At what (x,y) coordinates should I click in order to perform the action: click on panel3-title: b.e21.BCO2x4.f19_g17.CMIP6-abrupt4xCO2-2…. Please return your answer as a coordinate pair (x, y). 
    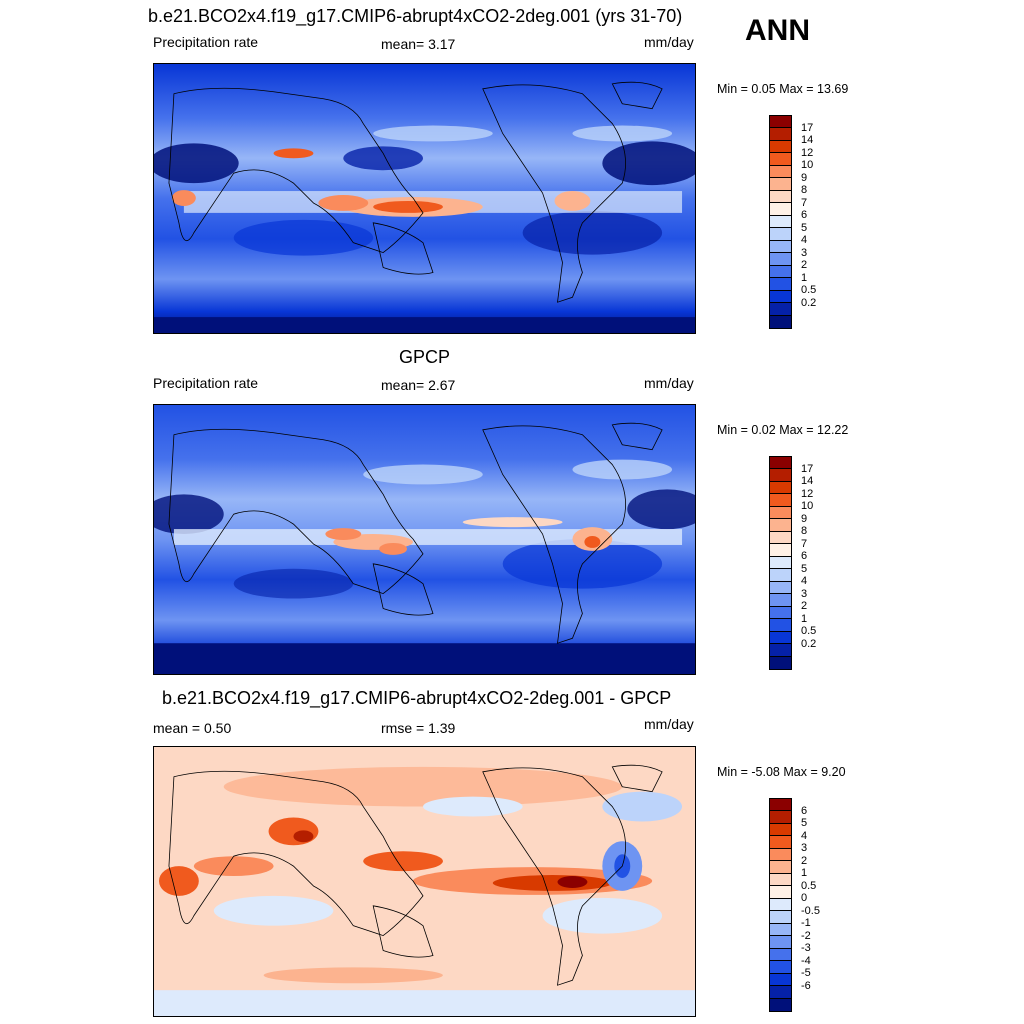
    Looking at the image, I should click on (417, 698).